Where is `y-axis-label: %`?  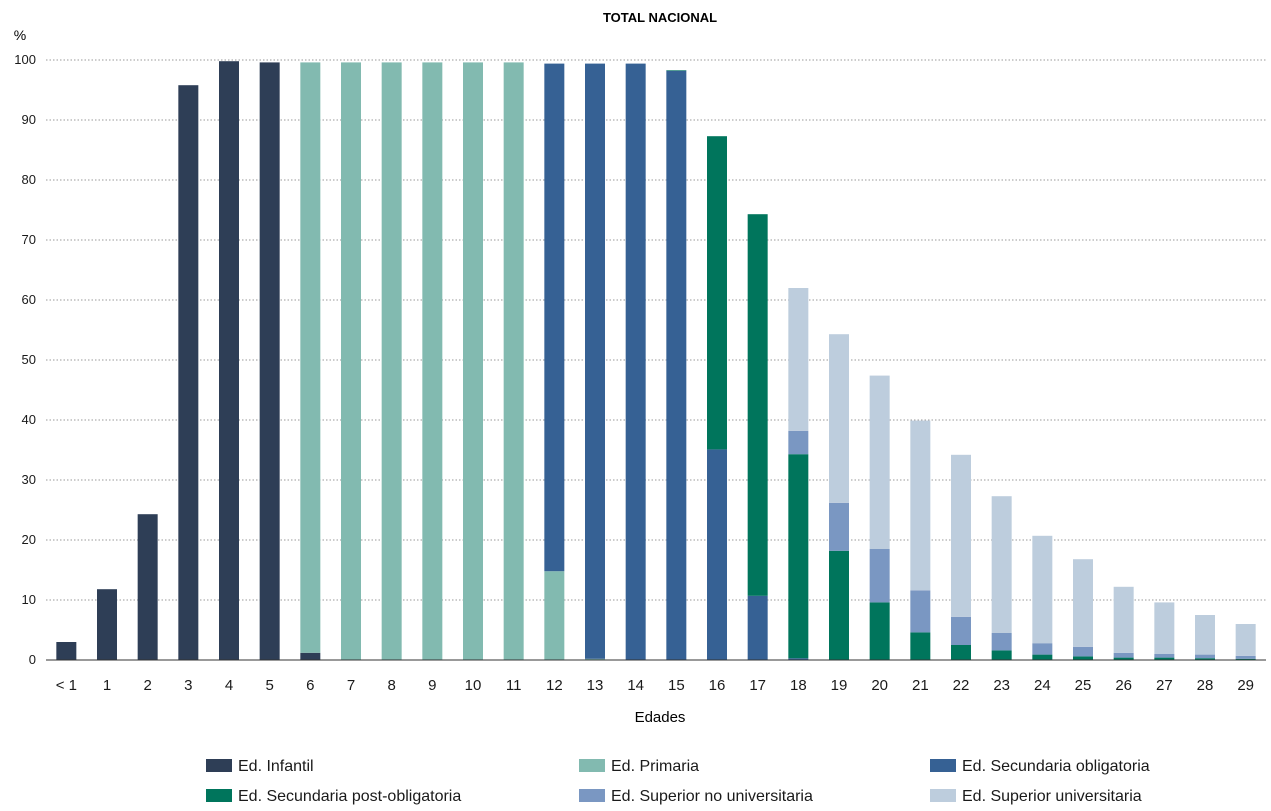 y-axis-label: % is located at coordinates (20, 35).